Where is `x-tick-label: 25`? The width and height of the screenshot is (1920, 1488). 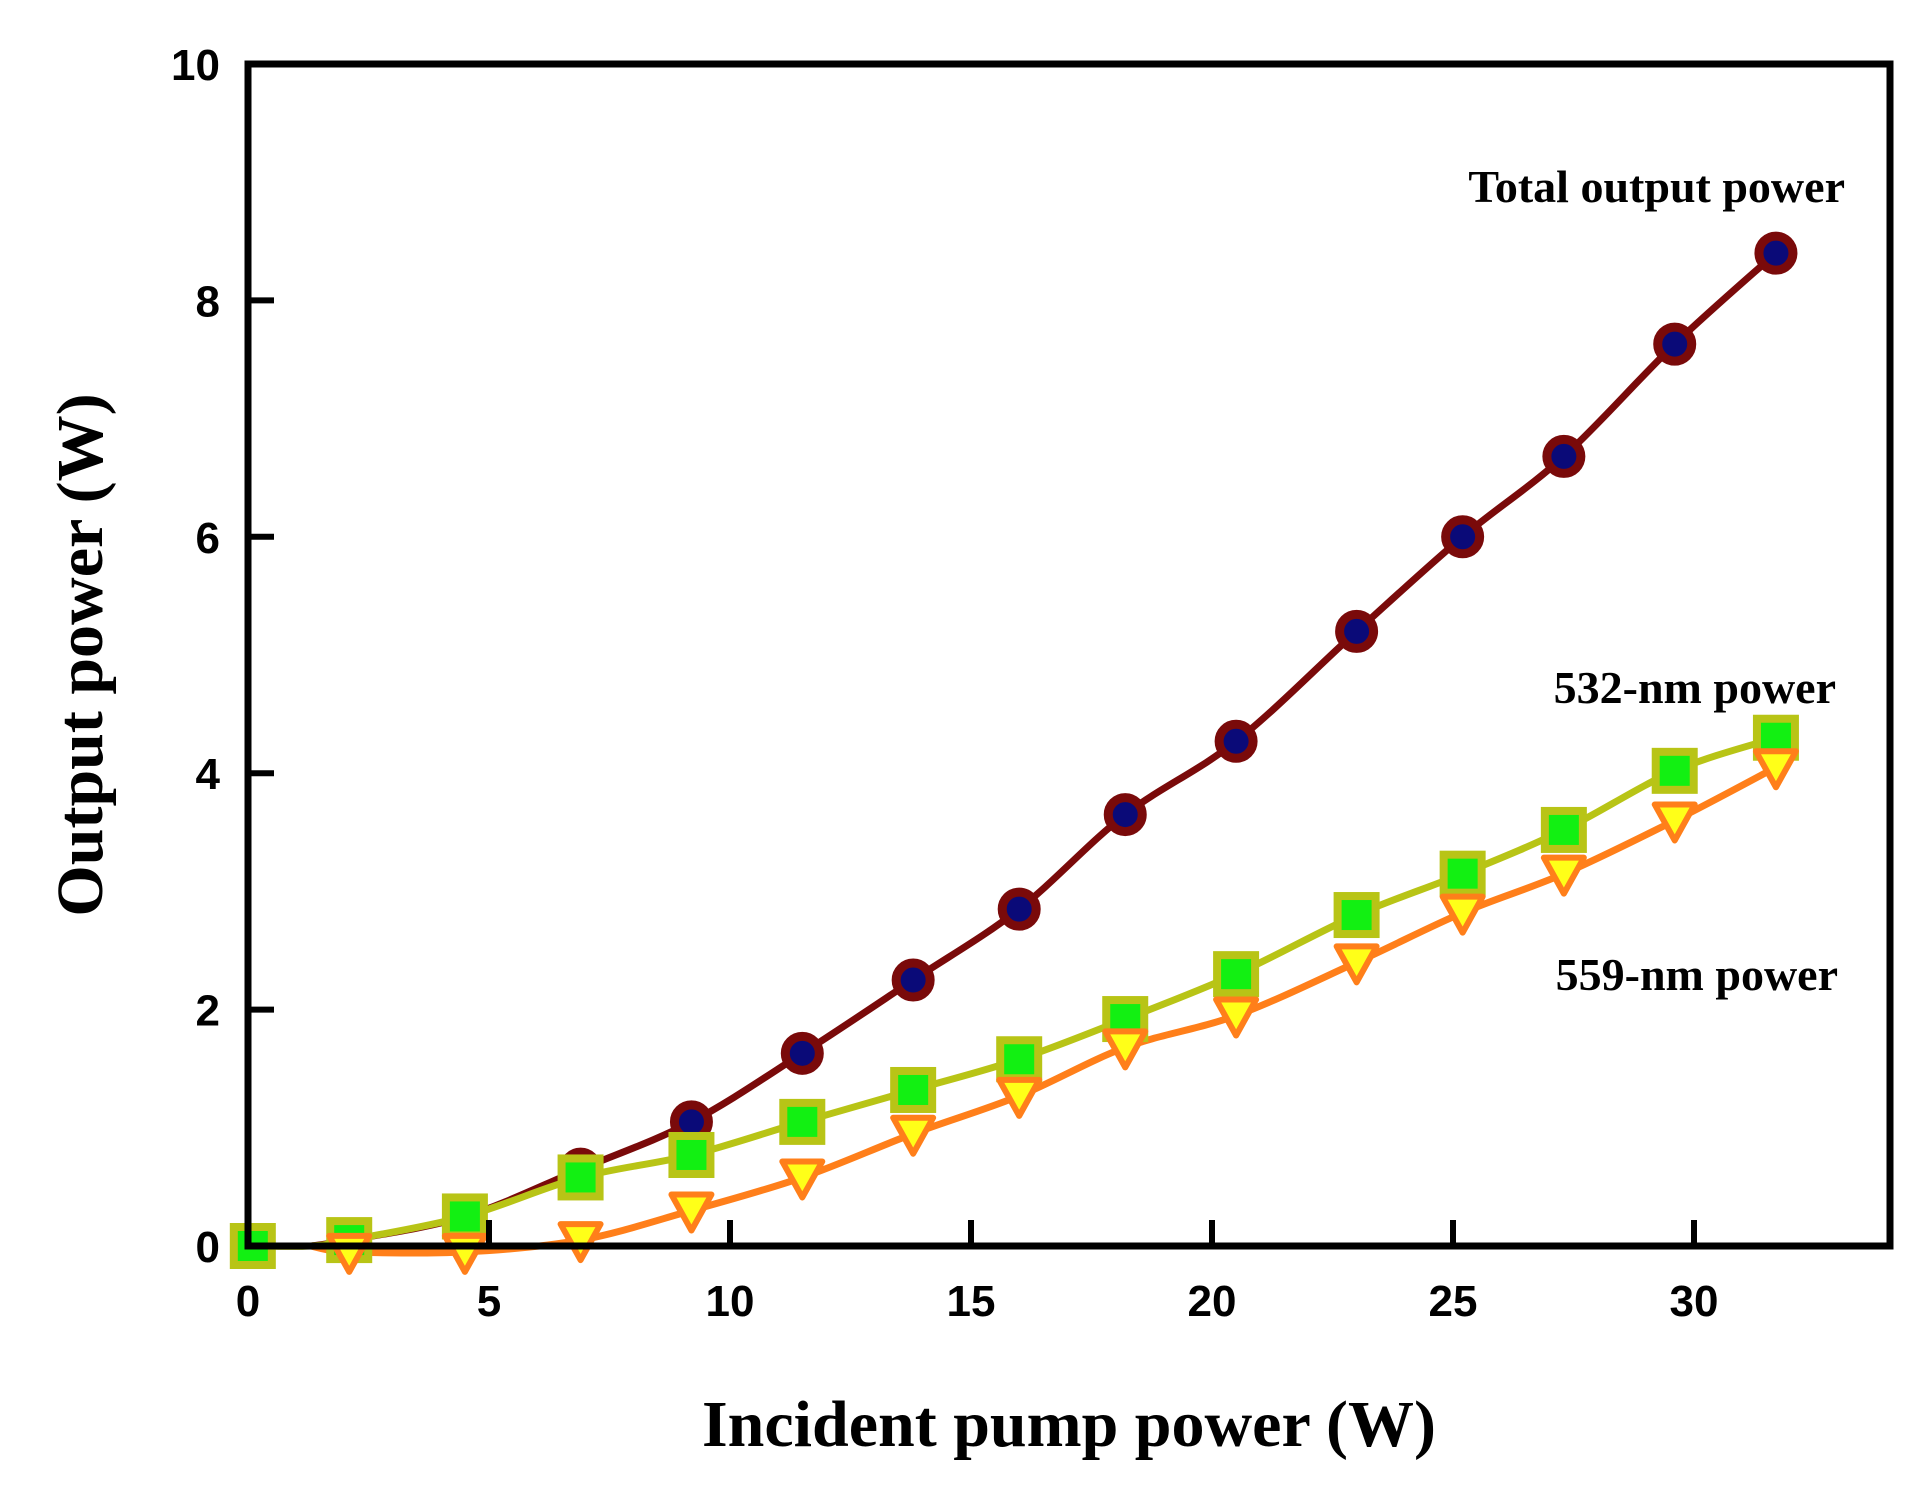
x-tick-label: 25 is located at coordinates (1453, 1301).